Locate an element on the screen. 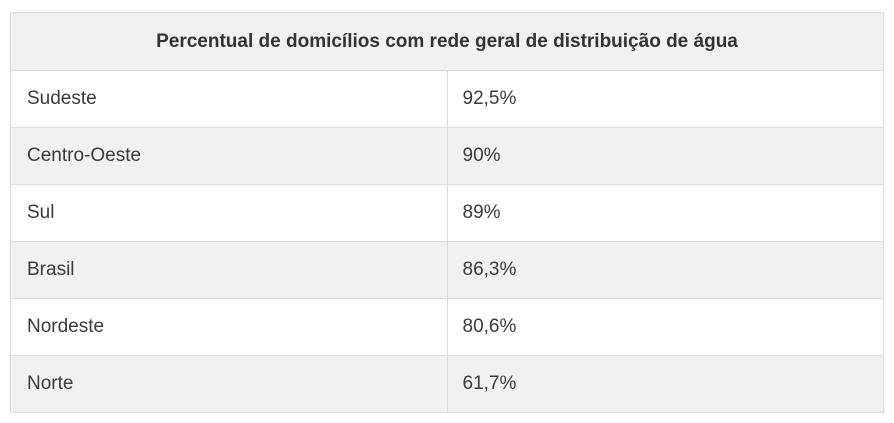  region-cell: Brasil is located at coordinates (229, 270).